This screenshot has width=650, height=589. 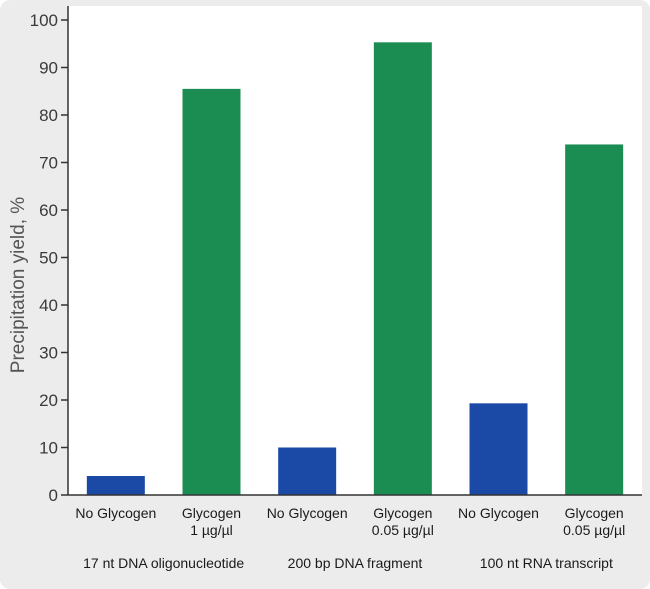 I want to click on y-tick-label: 10, so click(x=48, y=448).